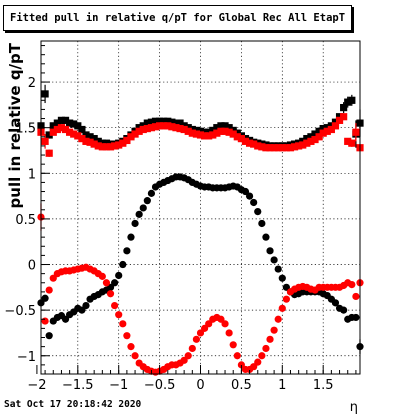 The image size is (400, 414). What do you see at coordinates (282, 385) in the screenshot?
I see `x-tick-label: 1` at bounding box center [282, 385].